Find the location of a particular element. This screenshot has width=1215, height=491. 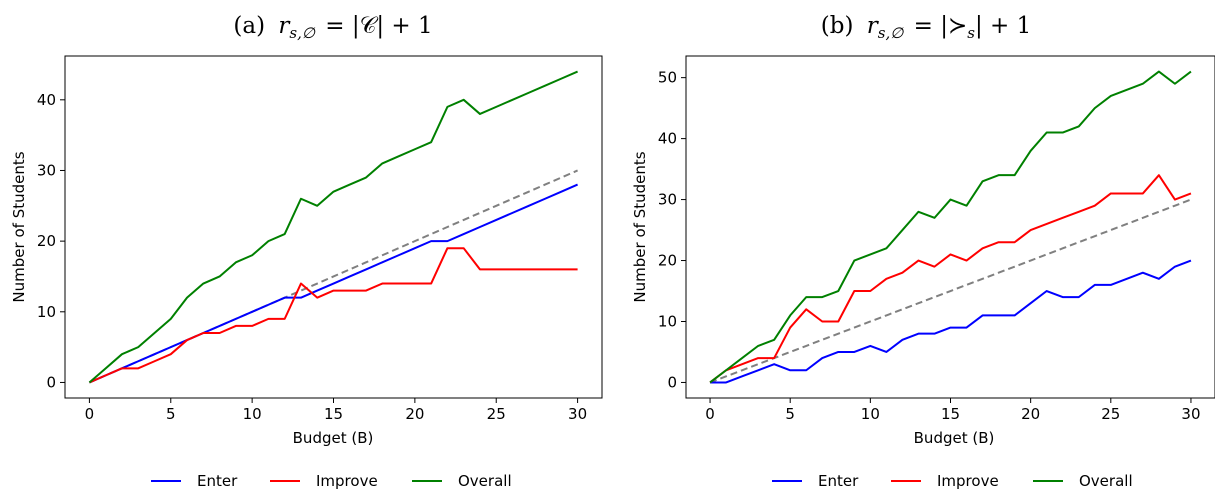

chart-title-a: (a) rs,∅ = |𝒞| + 1 is located at coordinates (332, 28).